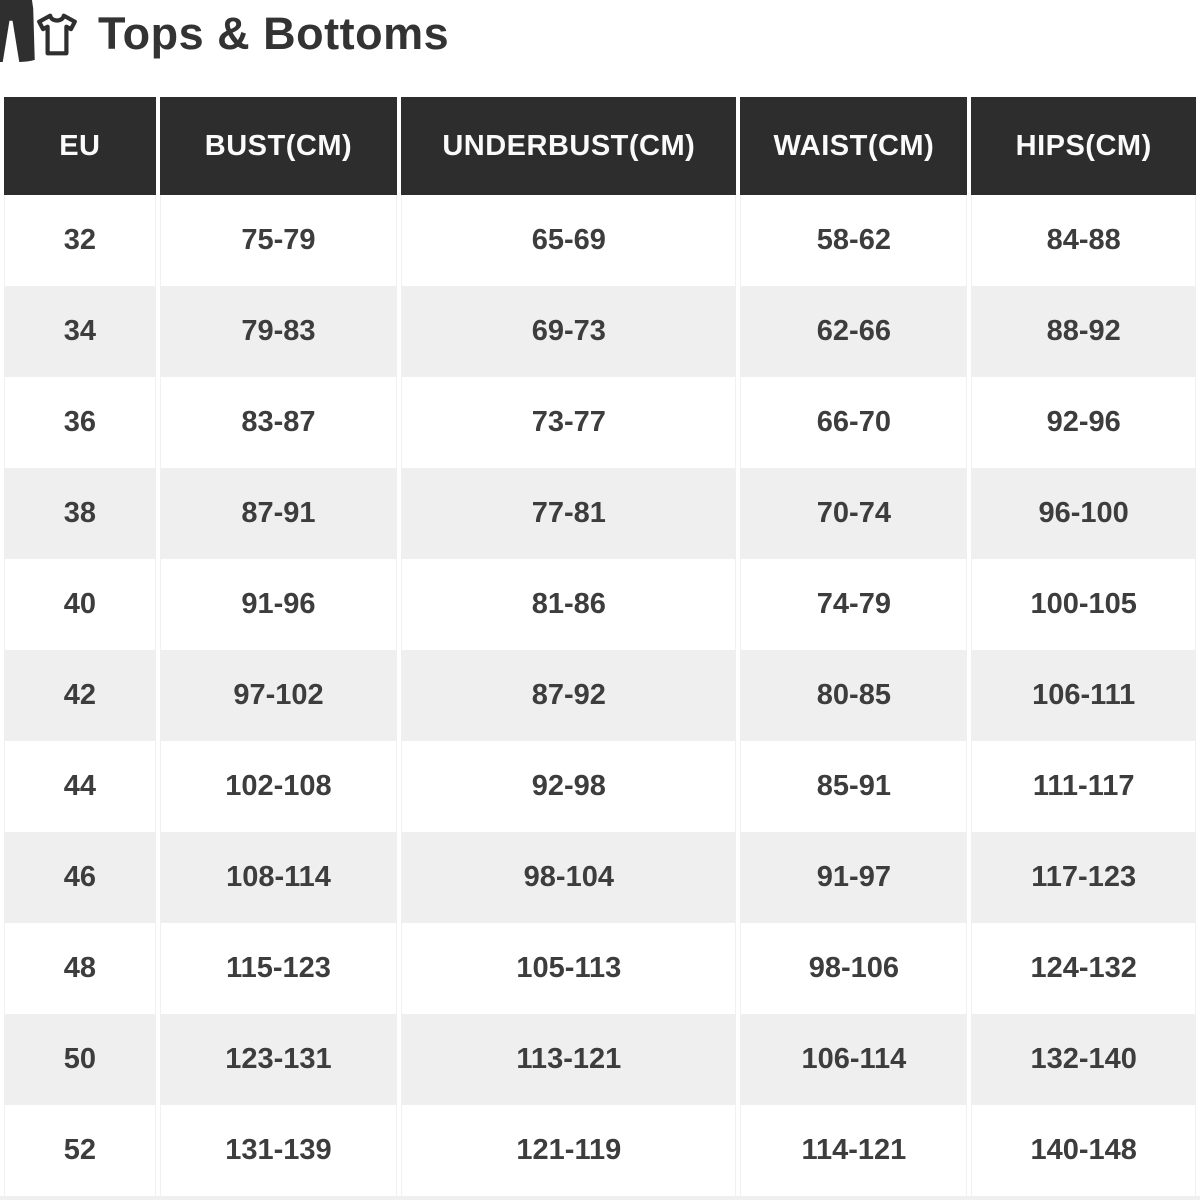  Describe the element at coordinates (80, 968) in the screenshot. I see `size-cell: 48` at that location.